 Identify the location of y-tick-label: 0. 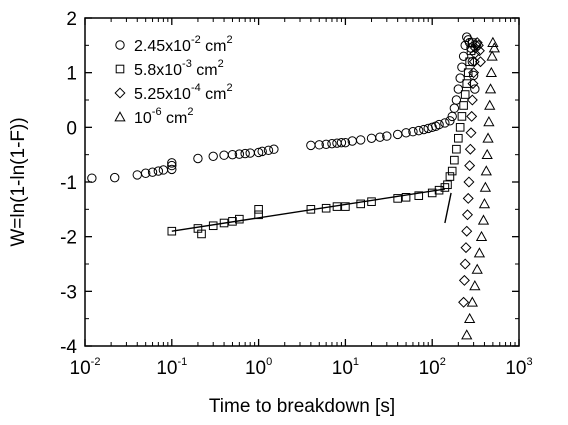
(71, 128).